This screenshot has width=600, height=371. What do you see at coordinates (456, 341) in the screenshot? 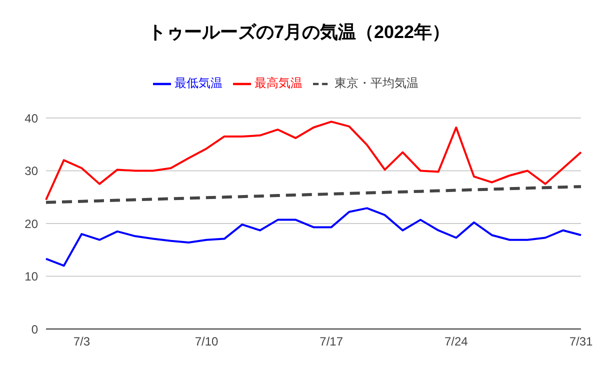
I see `x-tick-label: 7/24` at bounding box center [456, 341].